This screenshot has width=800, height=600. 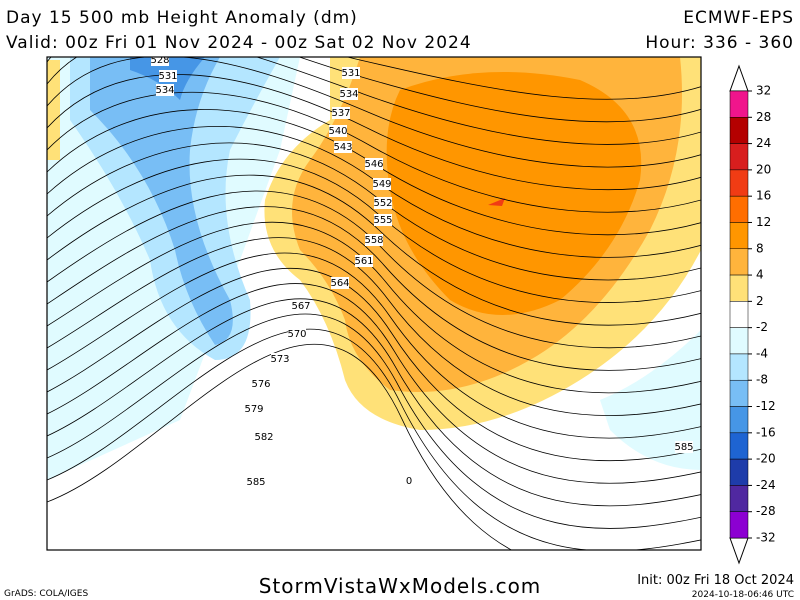 I want to click on colorbar-label: -12, so click(x=766, y=406).